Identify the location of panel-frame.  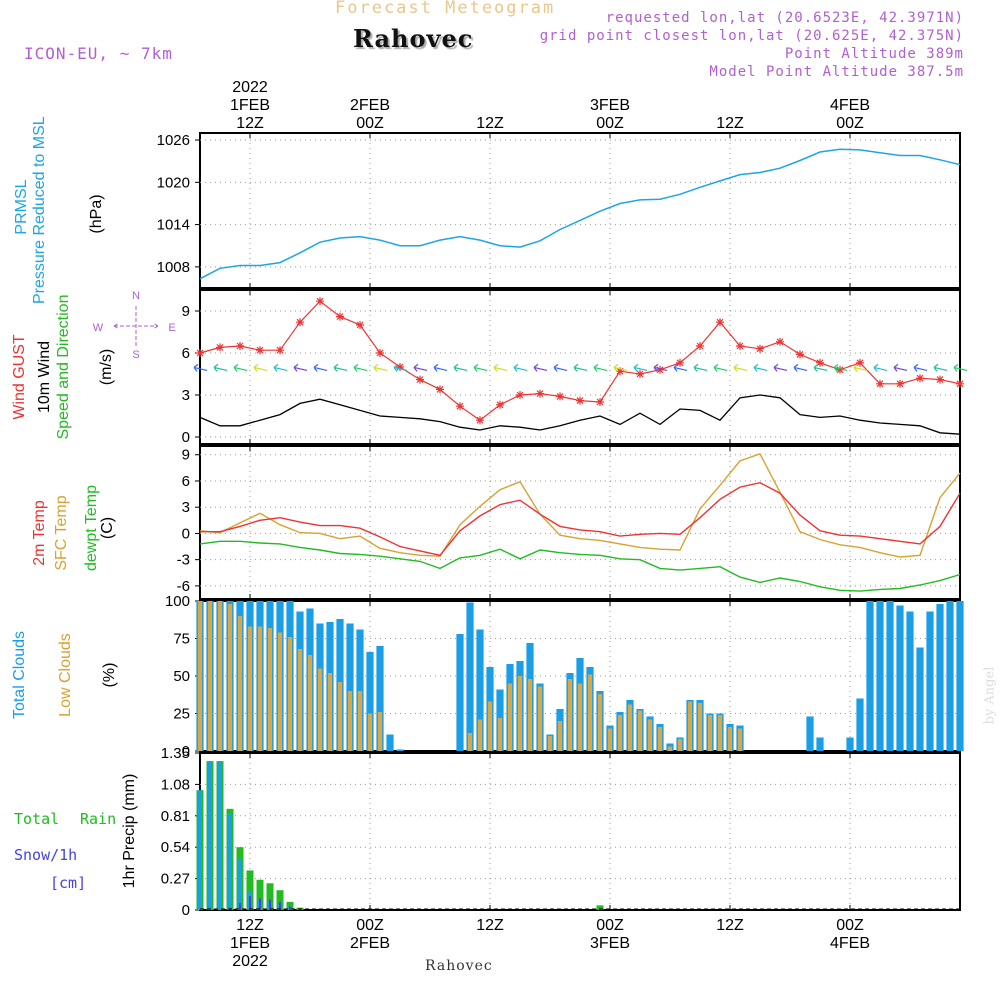
(580, 210).